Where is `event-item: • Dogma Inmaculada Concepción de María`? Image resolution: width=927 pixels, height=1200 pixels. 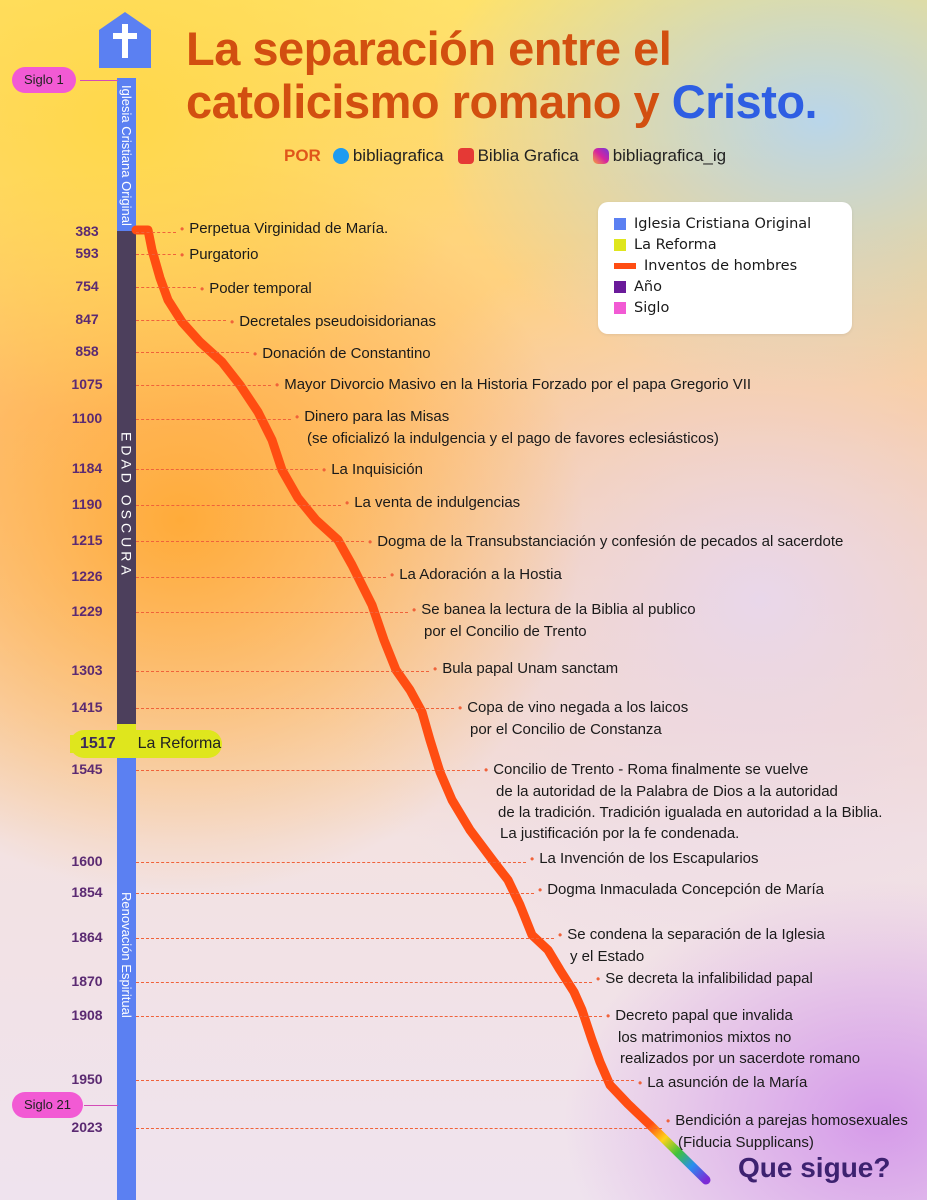 event-item: • Dogma Inmaculada Concepción de María is located at coordinates (681, 890).